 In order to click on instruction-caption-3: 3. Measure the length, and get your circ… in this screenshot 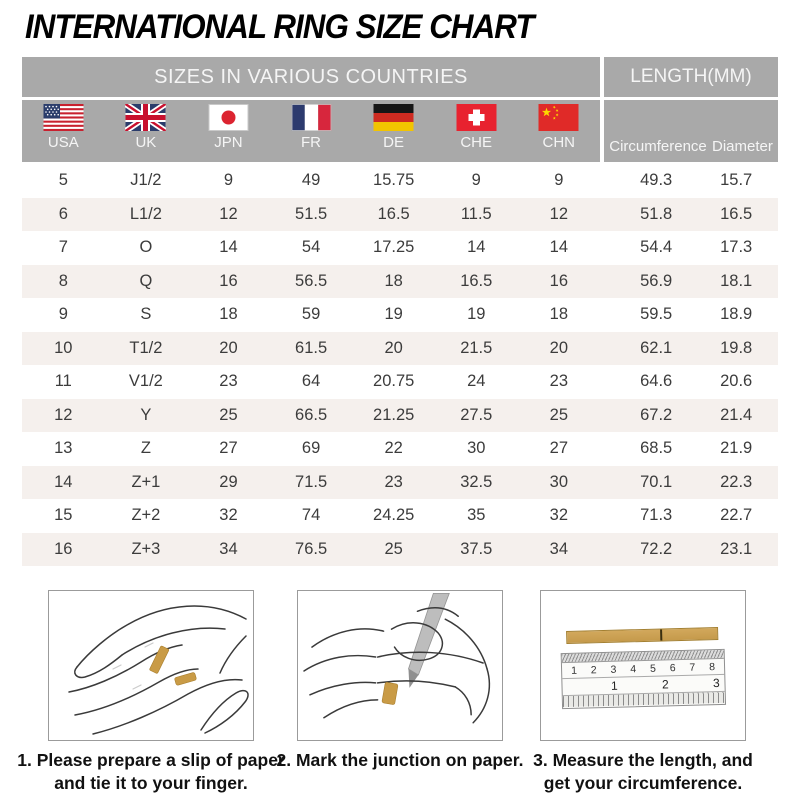, I will do `click(643, 772)`.